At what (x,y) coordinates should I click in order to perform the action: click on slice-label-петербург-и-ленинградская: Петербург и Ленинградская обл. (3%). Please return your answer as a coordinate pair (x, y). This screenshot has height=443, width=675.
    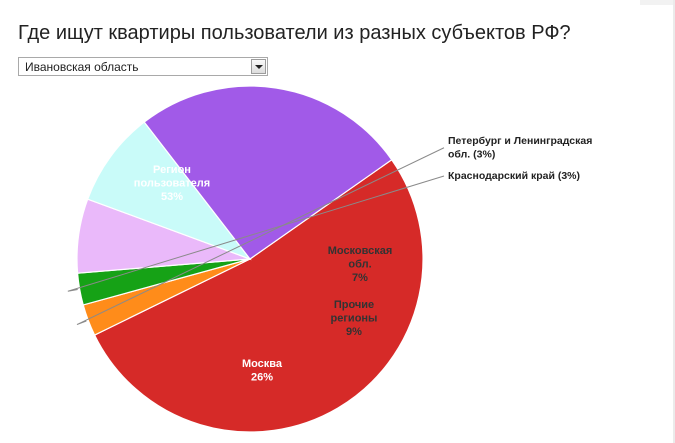
    Looking at the image, I should click on (520, 148).